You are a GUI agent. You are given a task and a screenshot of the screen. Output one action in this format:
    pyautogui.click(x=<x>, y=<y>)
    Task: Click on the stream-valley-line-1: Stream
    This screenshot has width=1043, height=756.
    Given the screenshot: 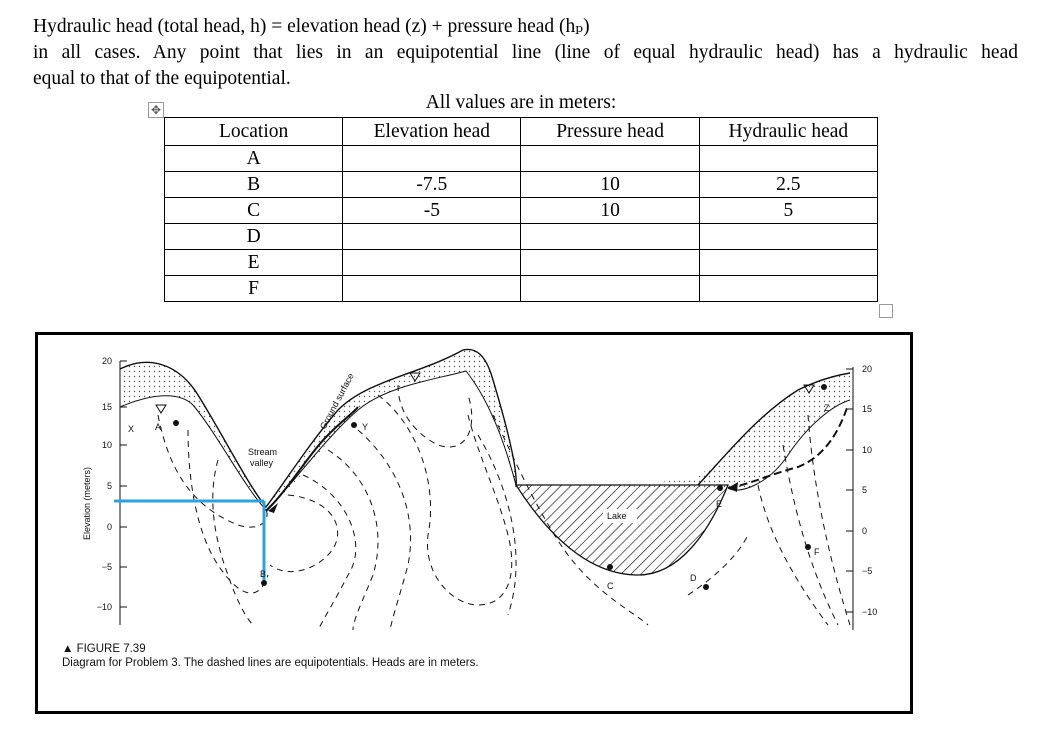 What is the action you would take?
    pyautogui.click(x=262, y=452)
    